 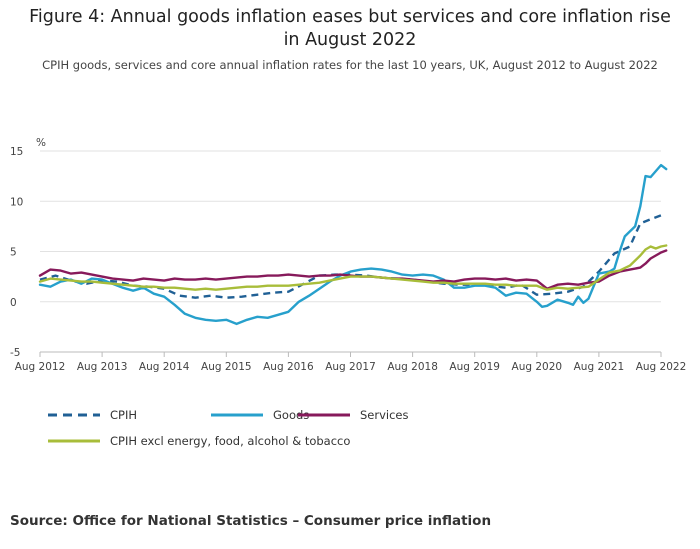 I want to click on series-line-cpih-excl-energy-food-alcohol-tobacco, so click(x=353, y=267).